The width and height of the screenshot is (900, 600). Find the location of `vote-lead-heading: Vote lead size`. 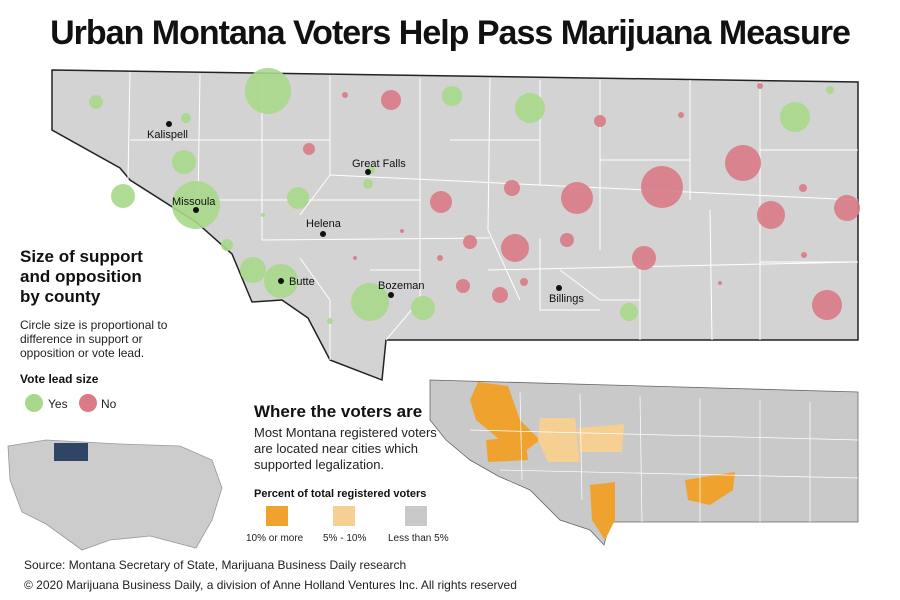

vote-lead-heading: Vote lead size is located at coordinates (59, 379).